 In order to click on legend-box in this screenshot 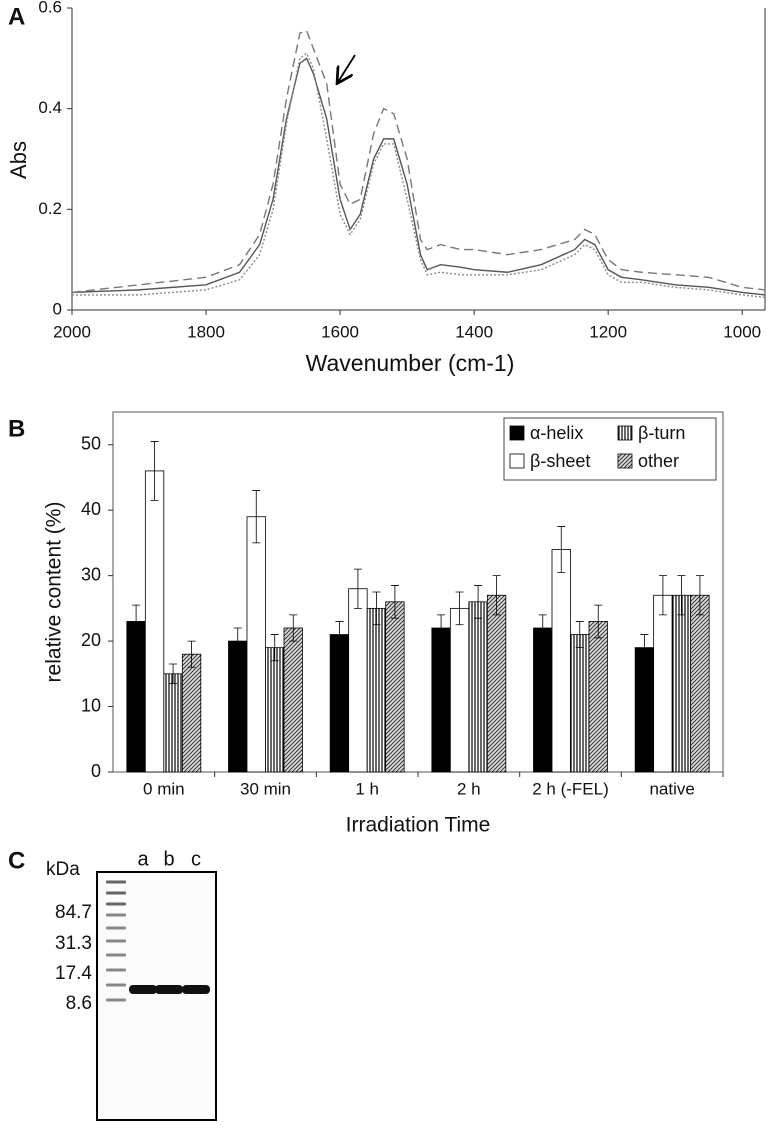, I will do `click(610, 449)`.